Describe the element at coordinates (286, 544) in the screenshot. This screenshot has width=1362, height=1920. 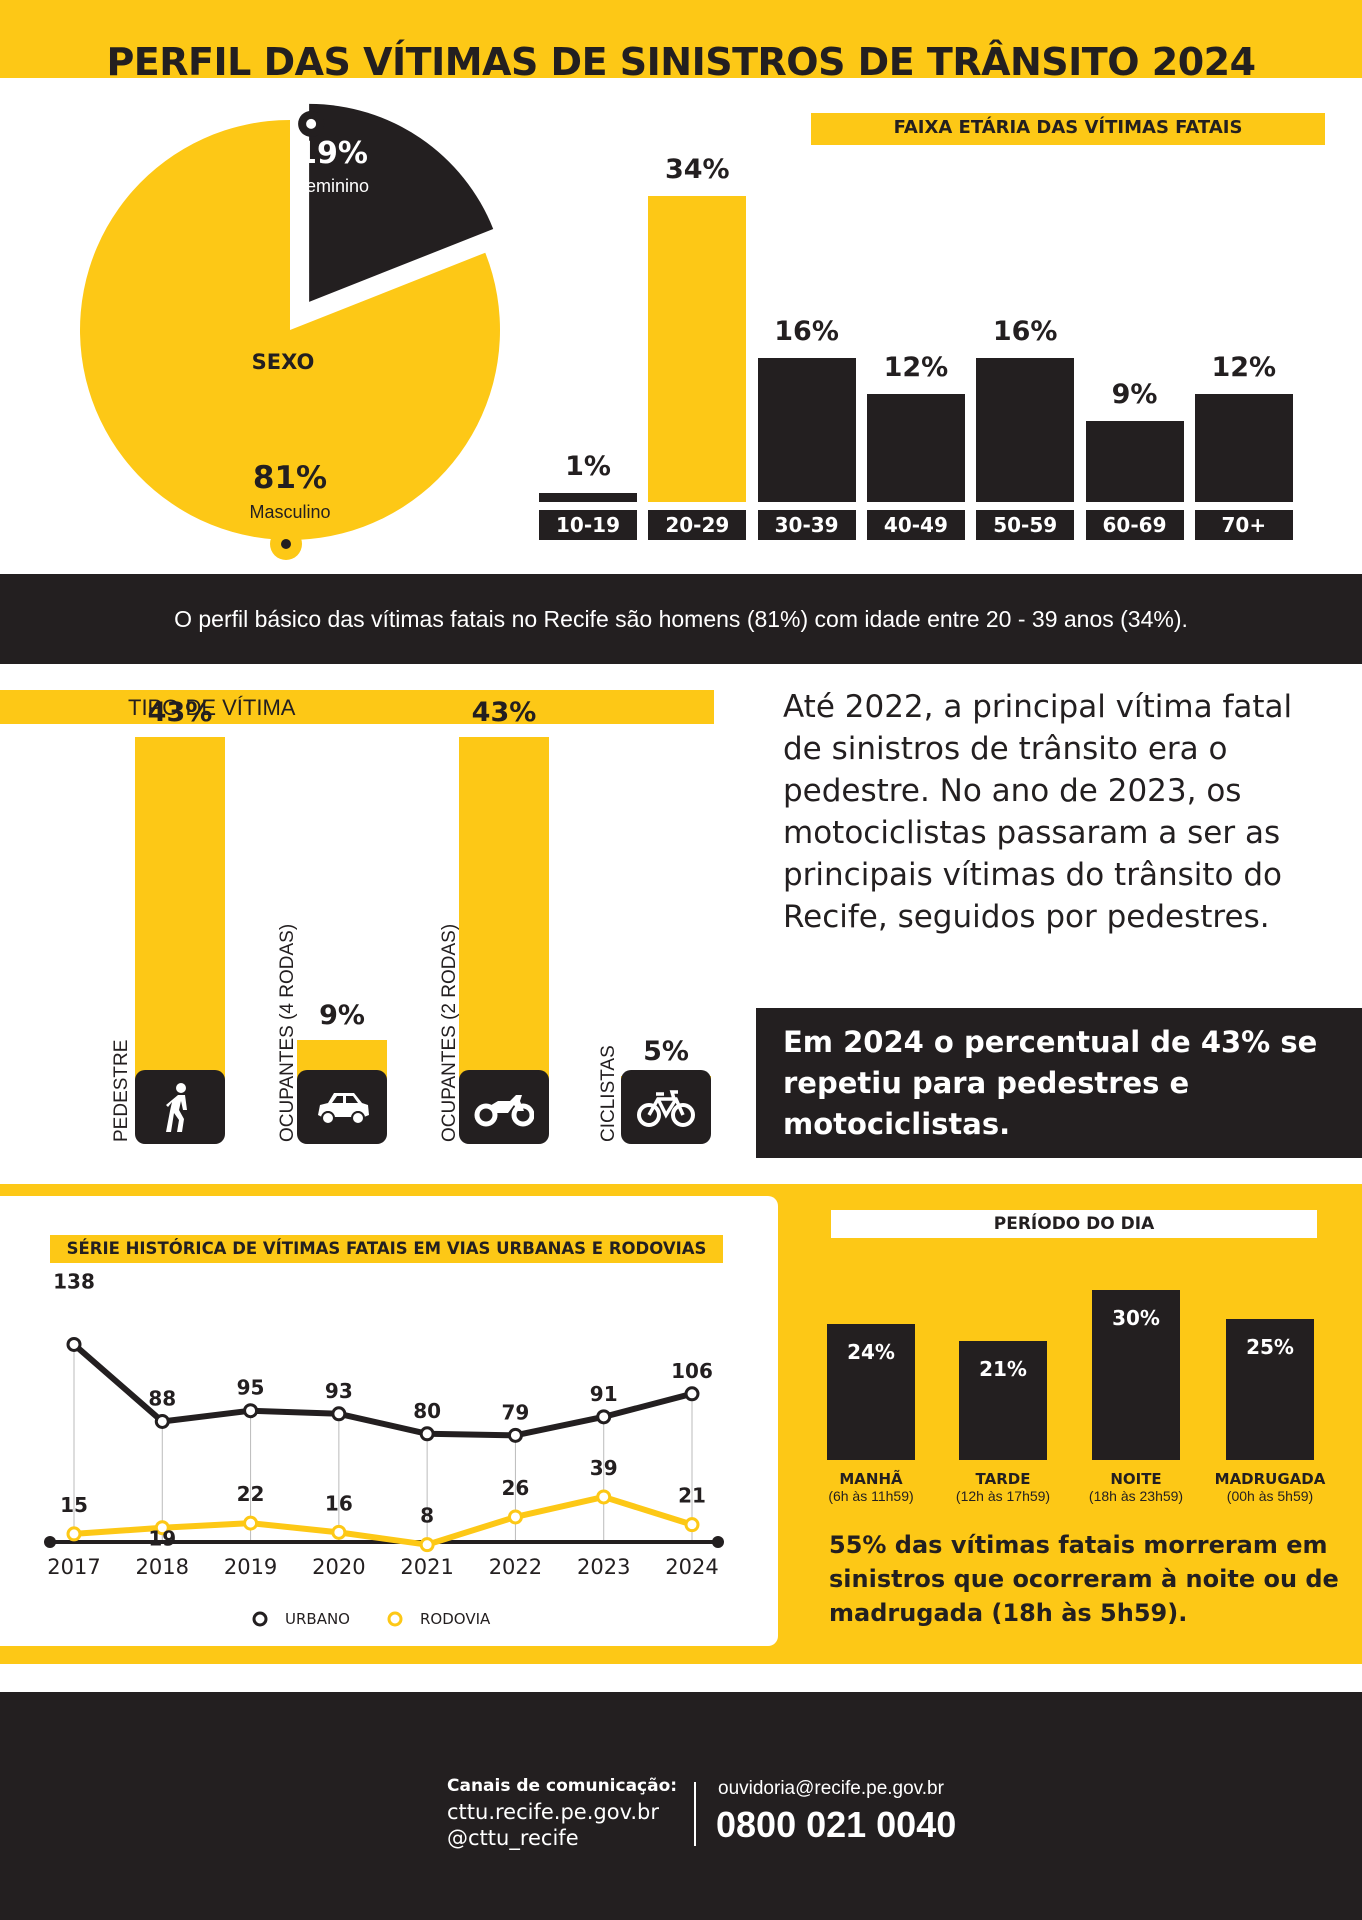
I see `pie-knob-bottom-dot` at that location.